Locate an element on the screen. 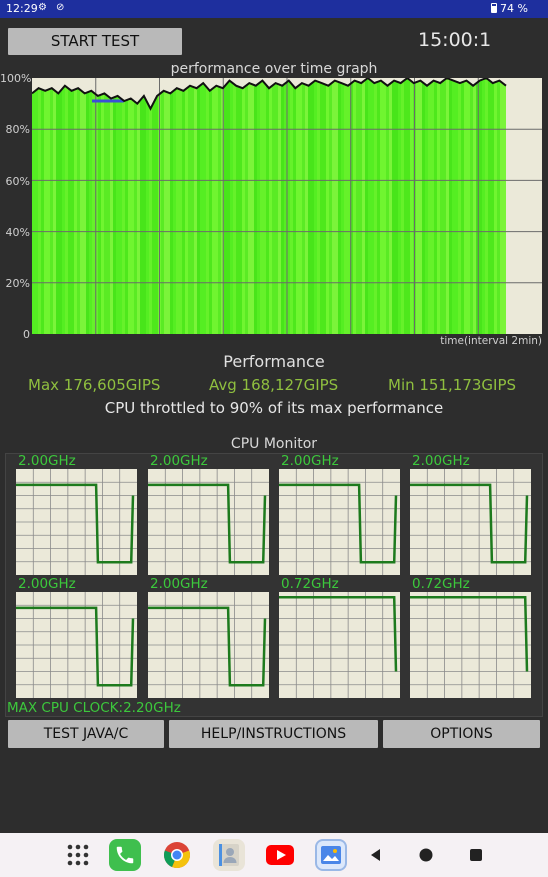 Image resolution: width=548 pixels, height=877 pixels. status-time: 12:29 is located at coordinates (22, 8).